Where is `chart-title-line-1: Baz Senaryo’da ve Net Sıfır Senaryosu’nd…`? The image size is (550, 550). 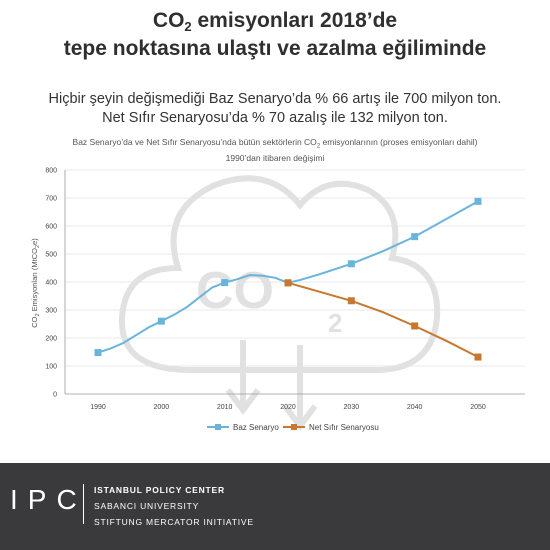
chart-title-line-1: Baz Senaryo’da ve Net Sıfır Senaryosu’nd… is located at coordinates (275, 143).